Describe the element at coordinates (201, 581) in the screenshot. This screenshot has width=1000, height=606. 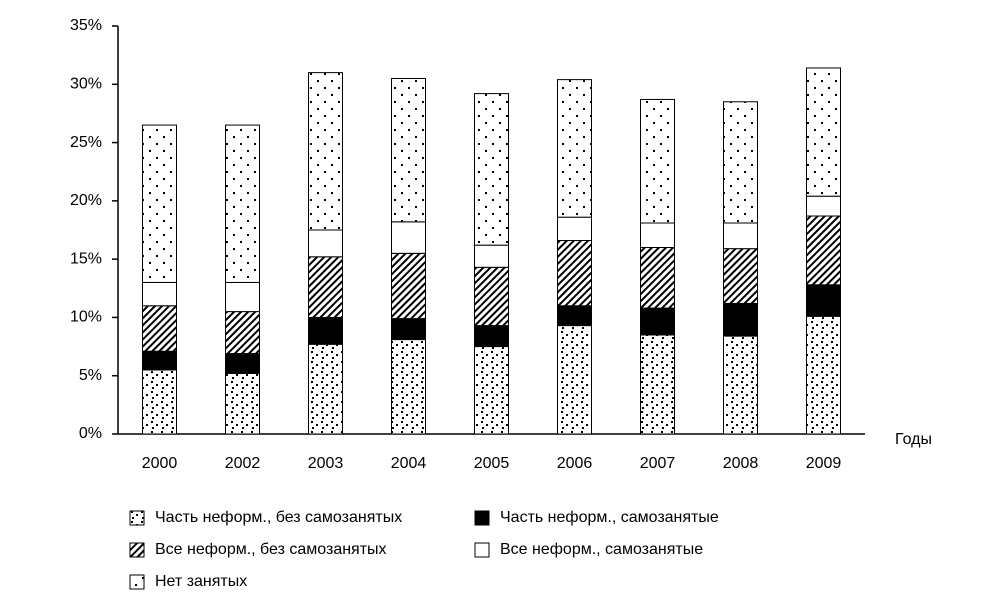
I see `legend-label: Нет занятых` at that location.